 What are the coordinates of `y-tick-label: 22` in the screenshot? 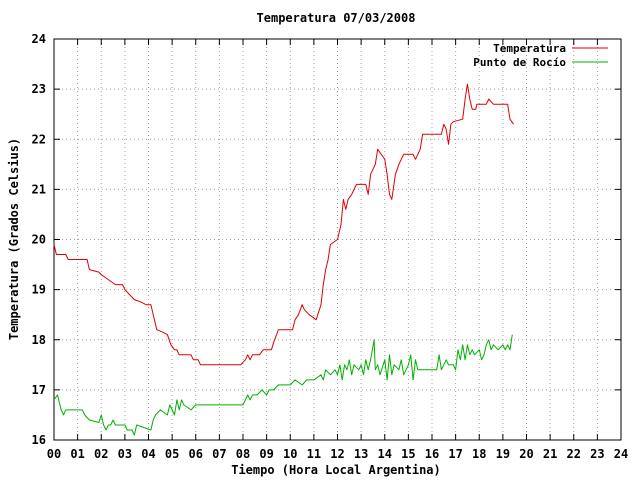 It's located at (39, 139).